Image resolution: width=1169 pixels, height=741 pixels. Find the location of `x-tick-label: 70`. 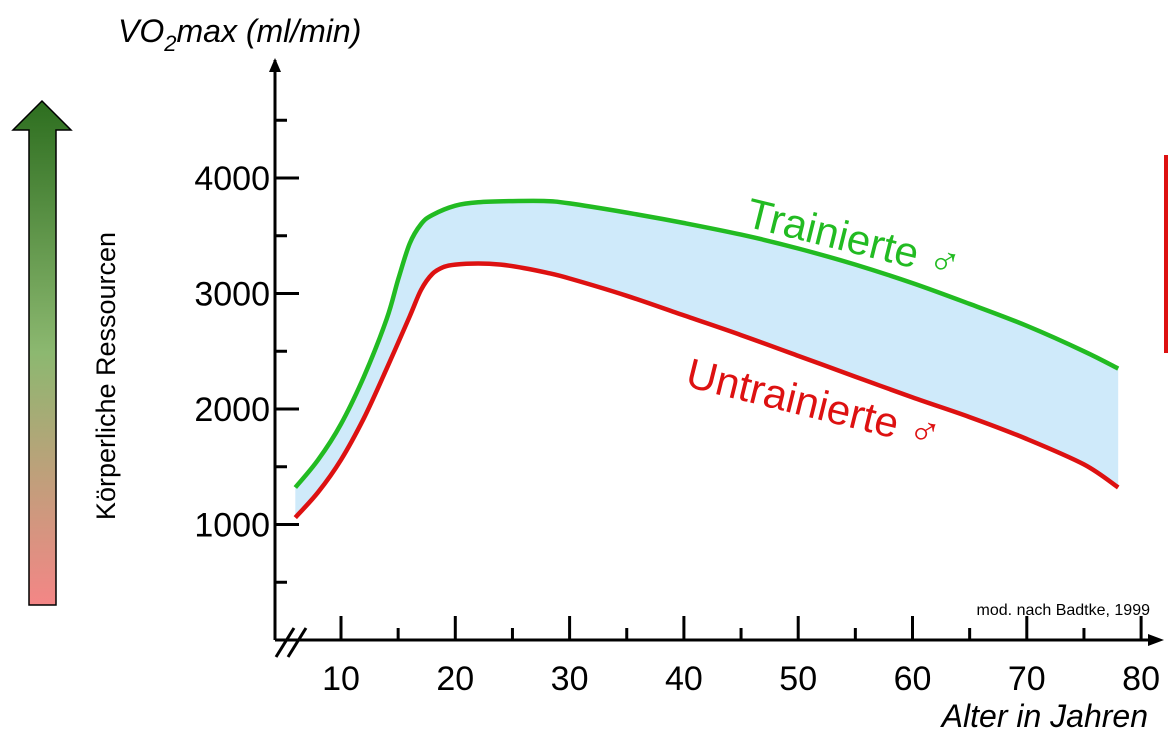

x-tick-label: 70 is located at coordinates (1027, 679).